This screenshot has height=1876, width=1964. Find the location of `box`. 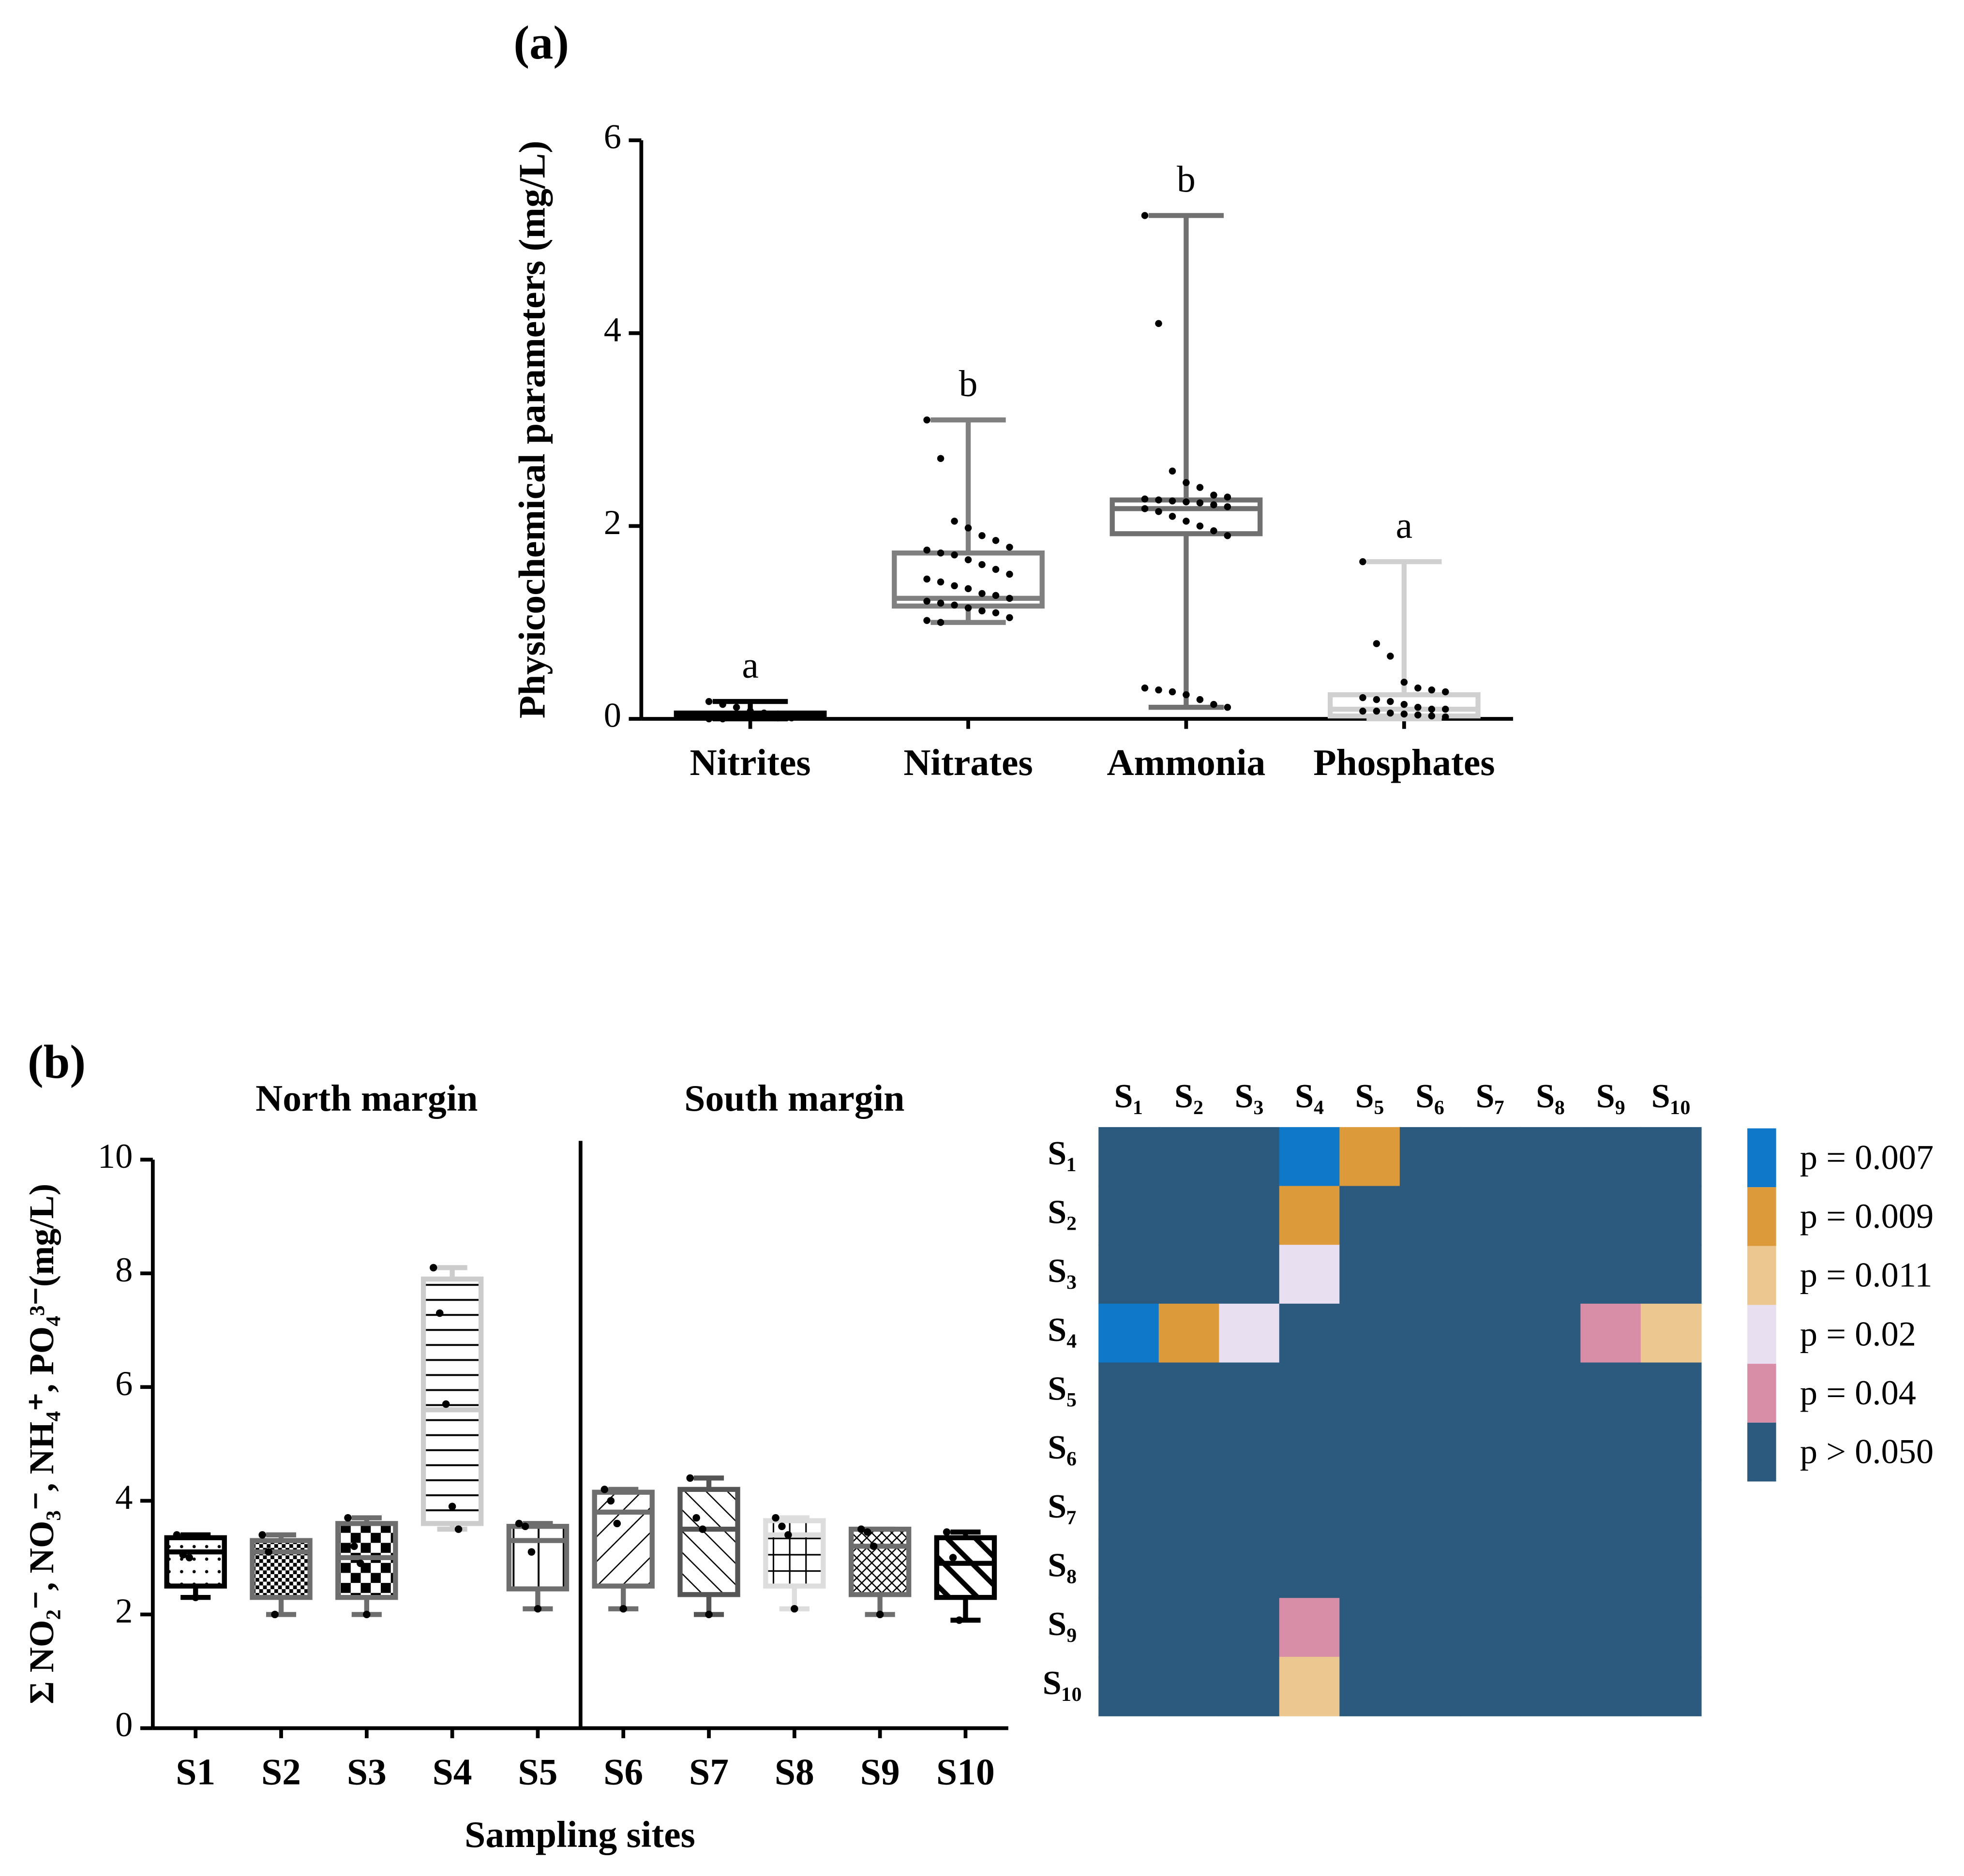

box is located at coordinates (281, 1569).